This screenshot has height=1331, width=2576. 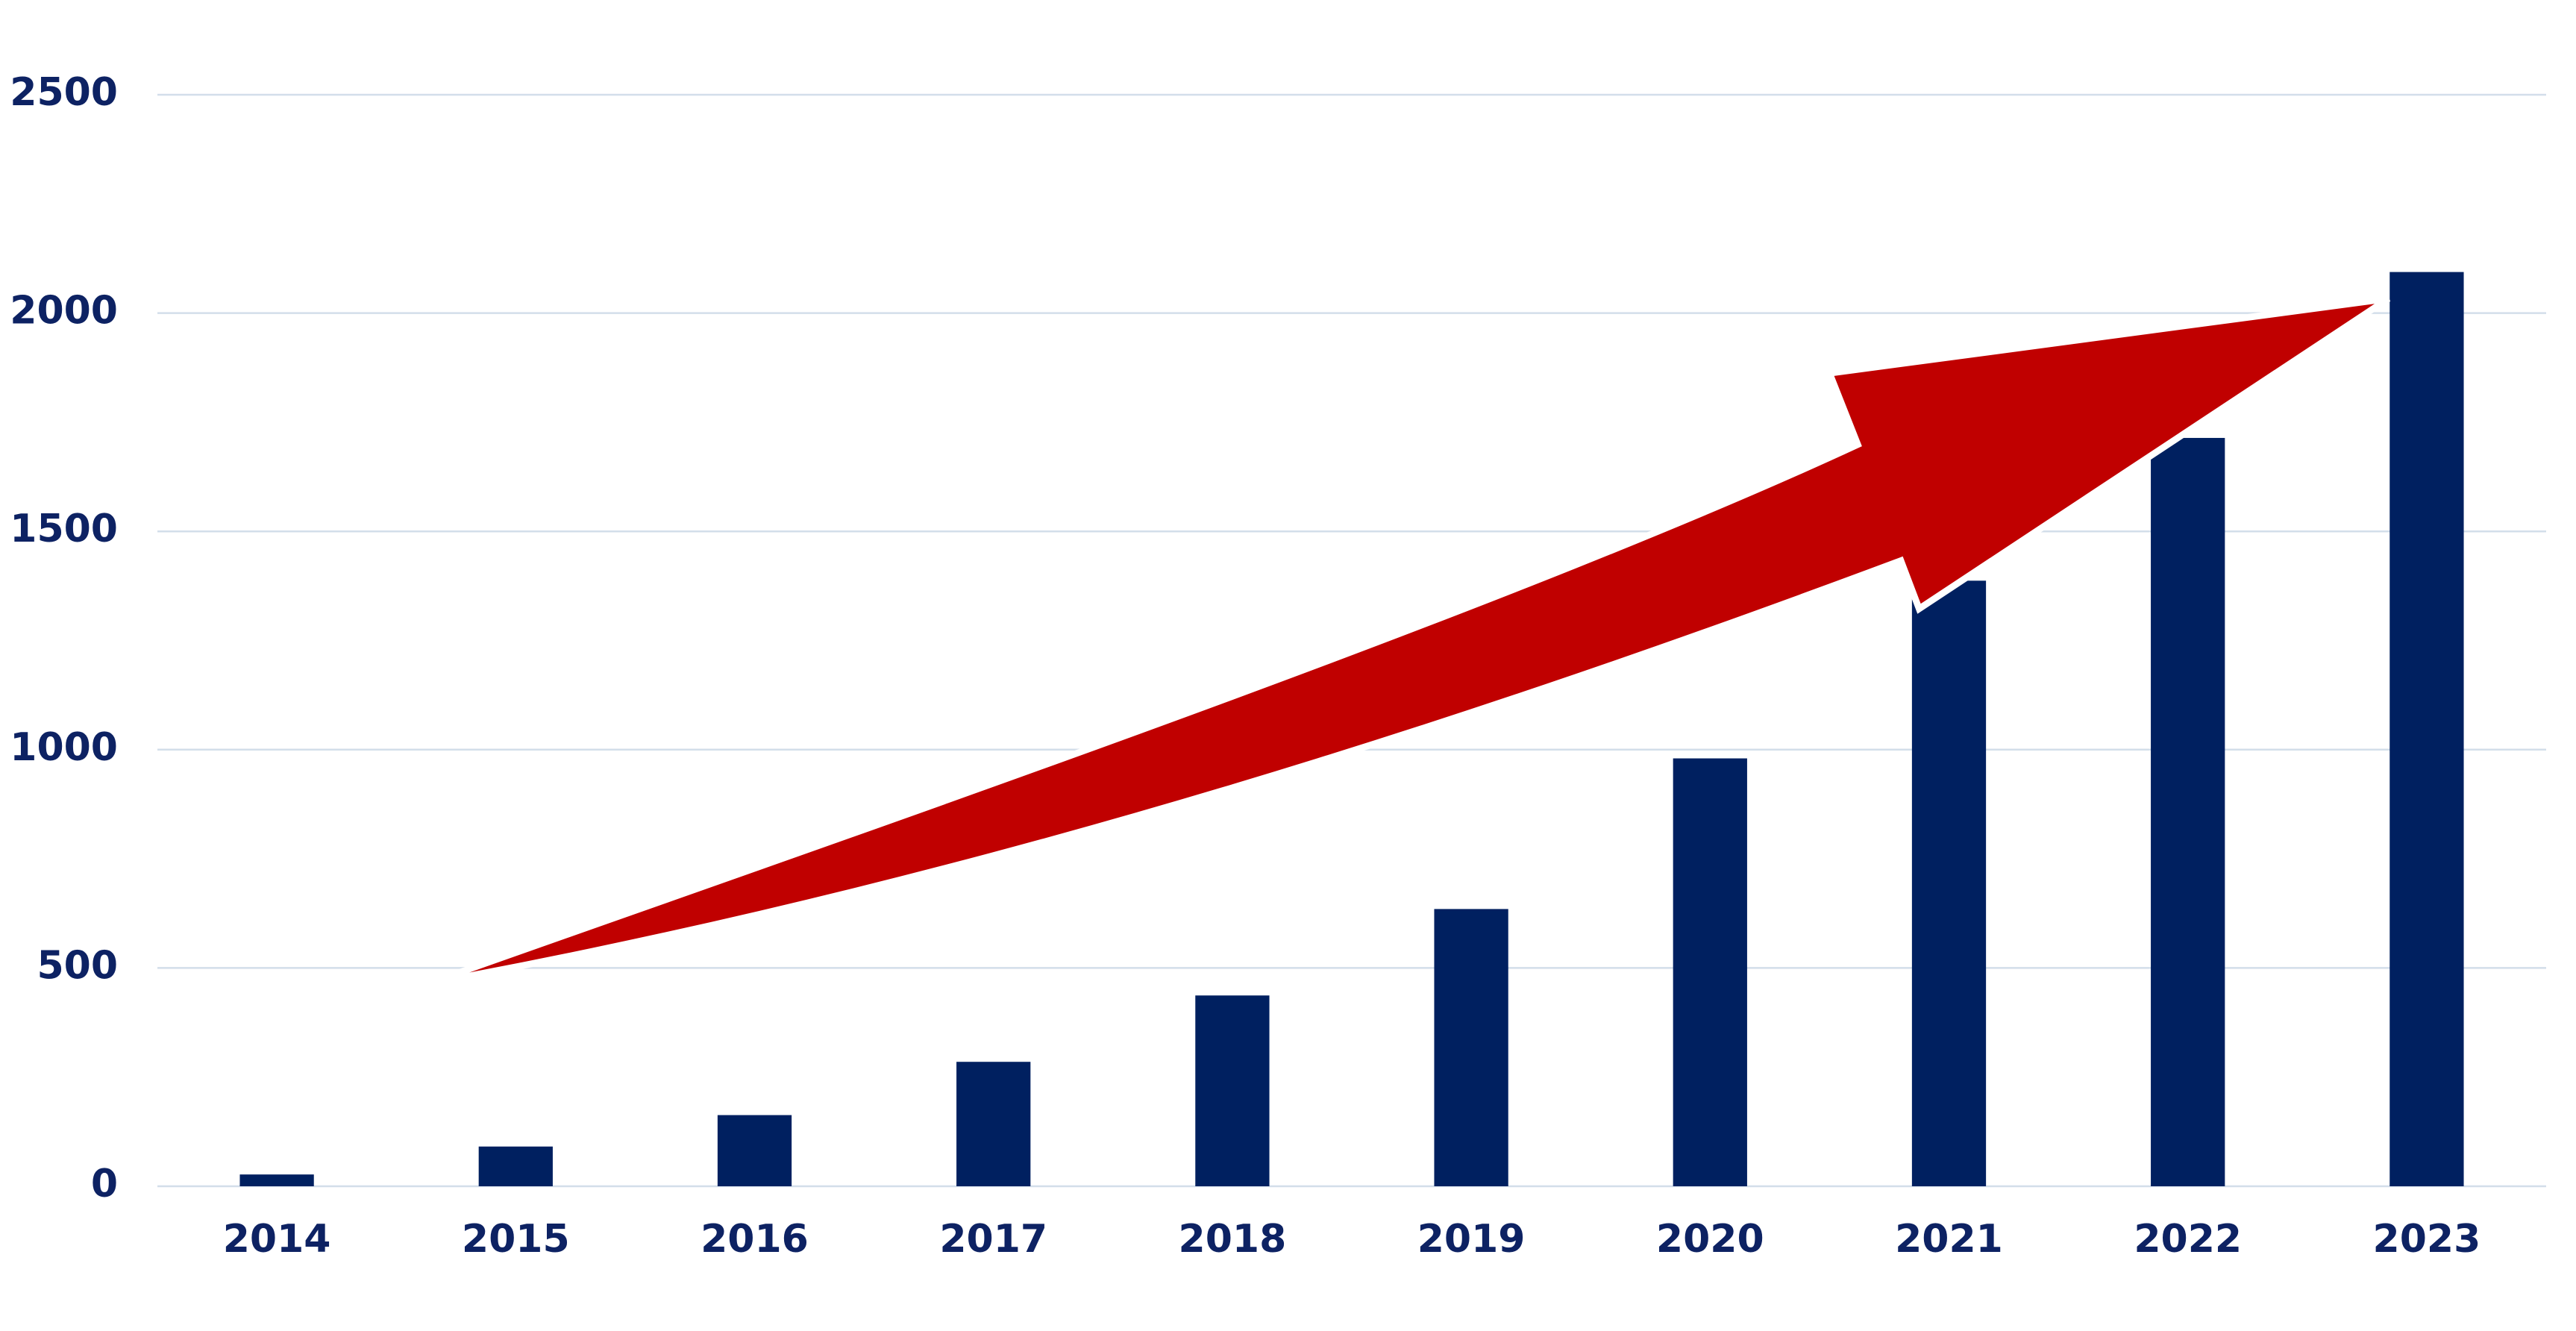 I want to click on y-tick-label: 1500, so click(x=64, y=529).